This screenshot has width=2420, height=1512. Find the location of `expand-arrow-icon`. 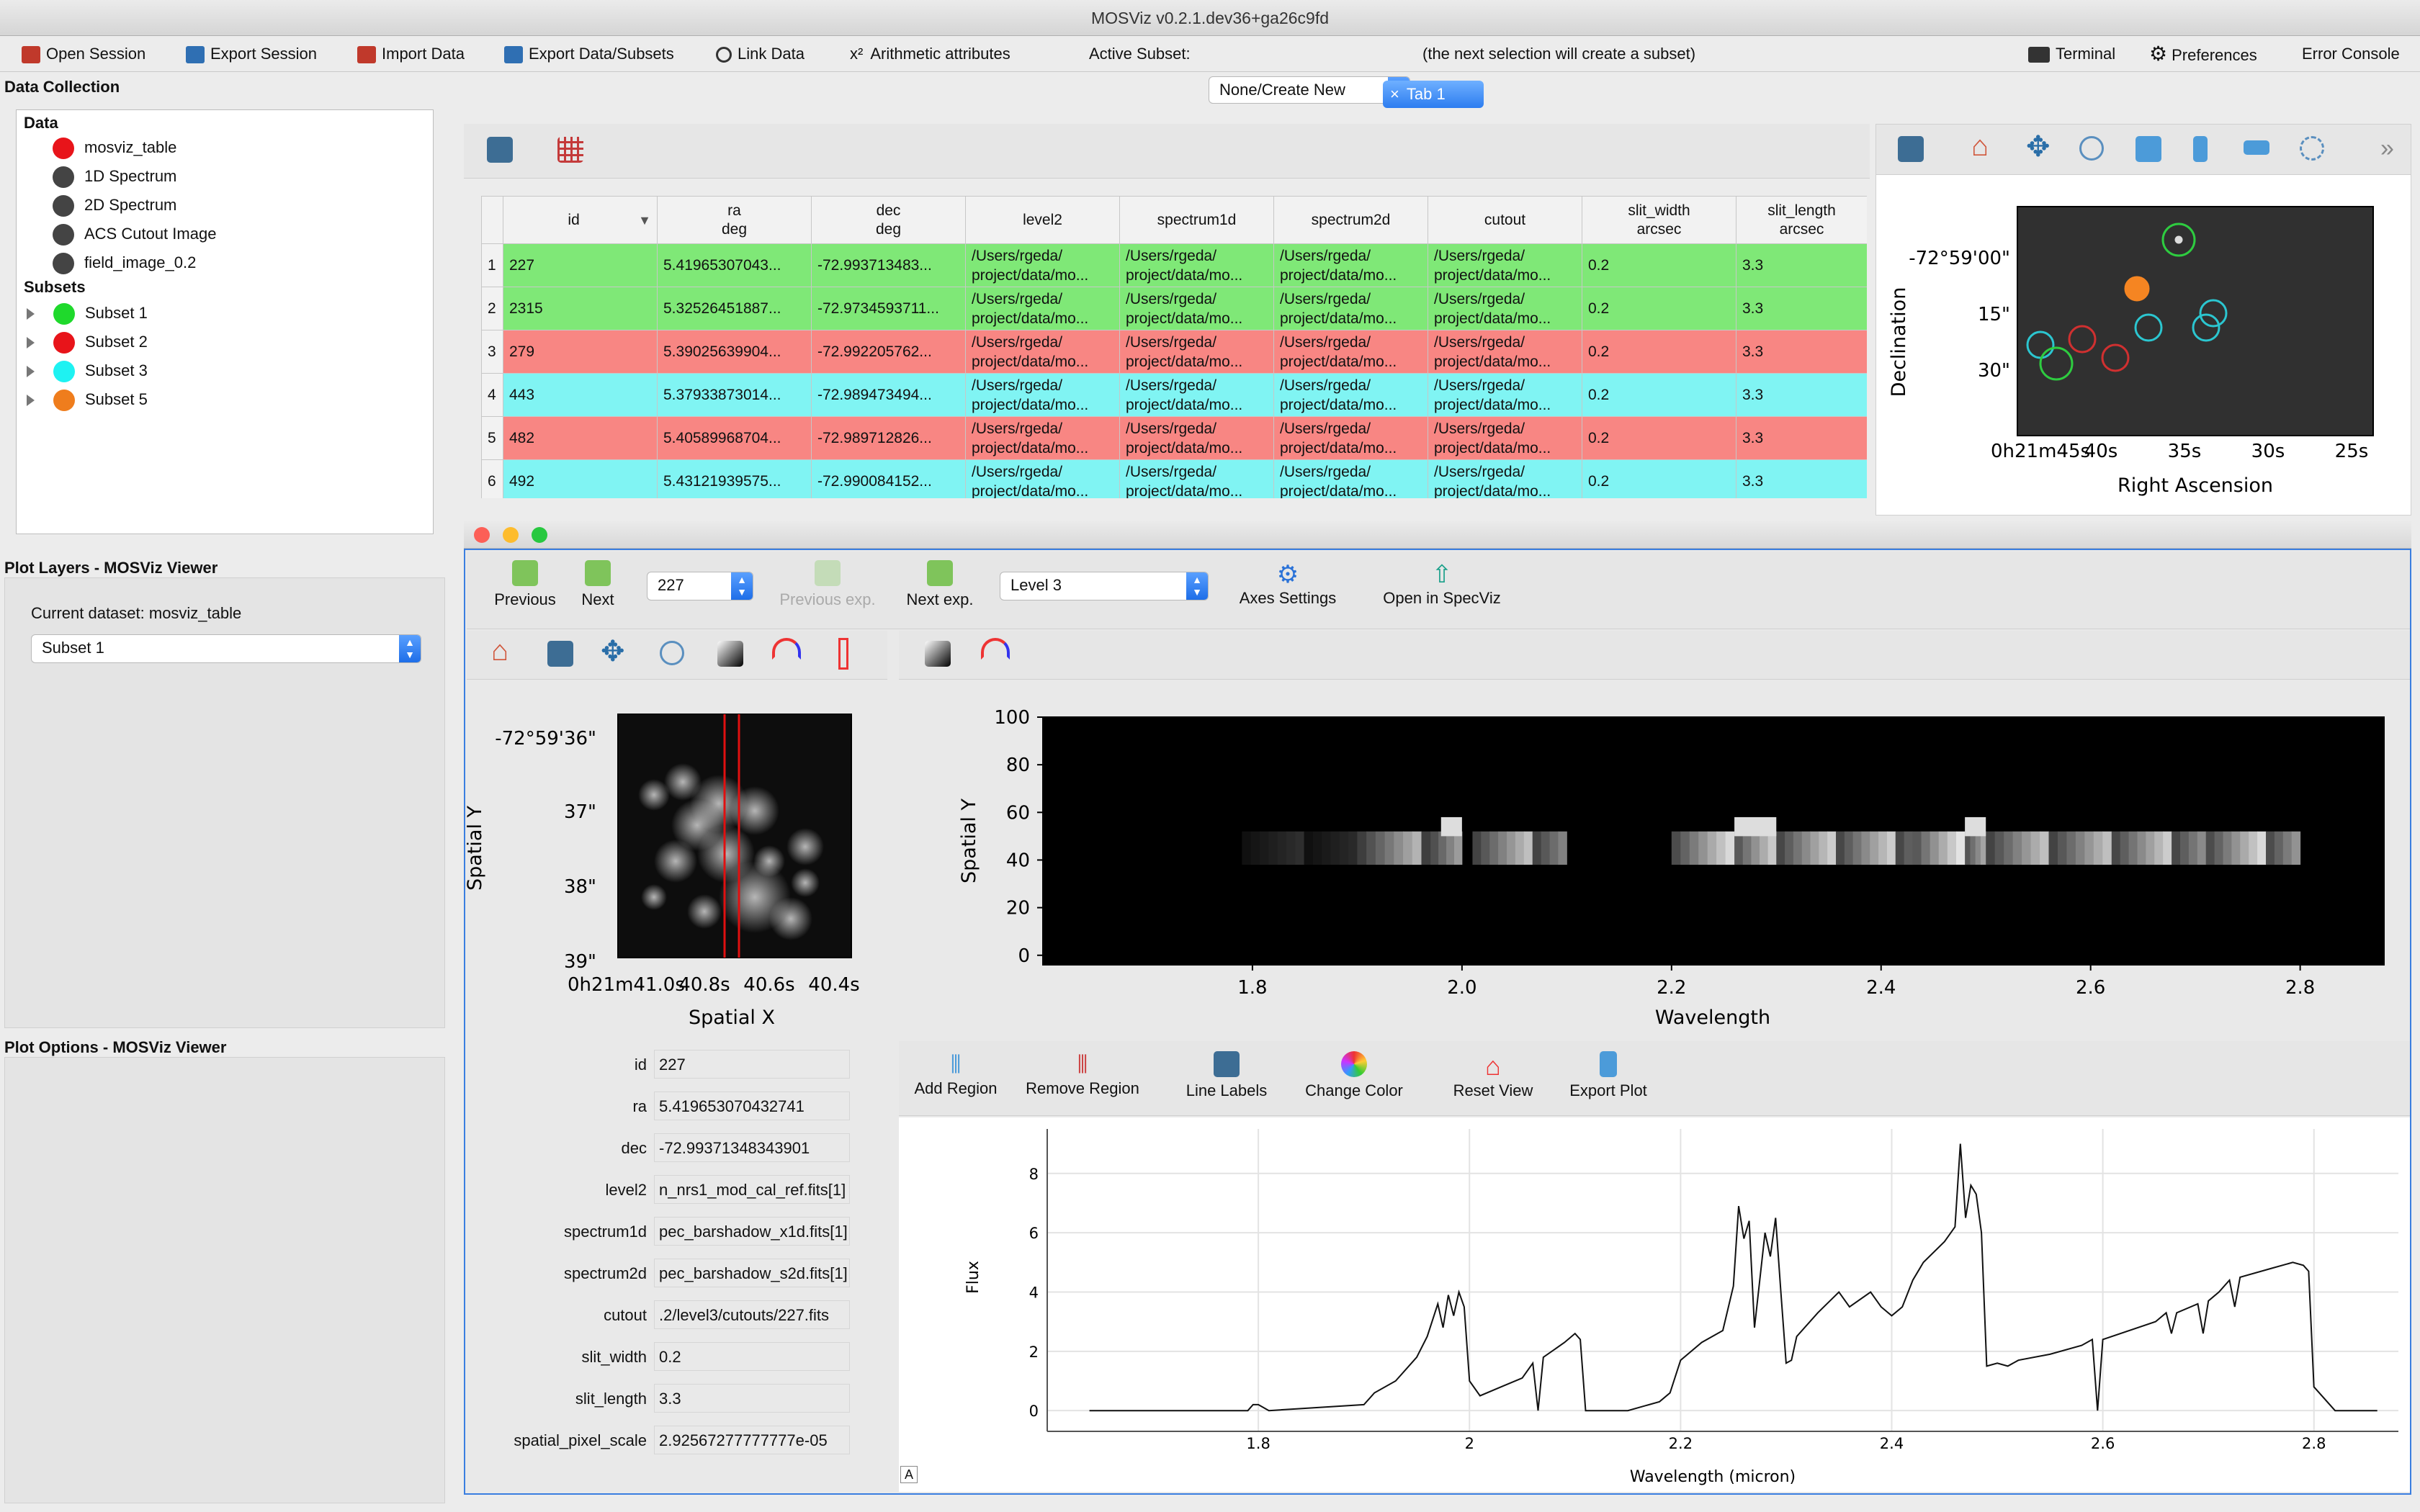

expand-arrow-icon is located at coordinates (31, 372).